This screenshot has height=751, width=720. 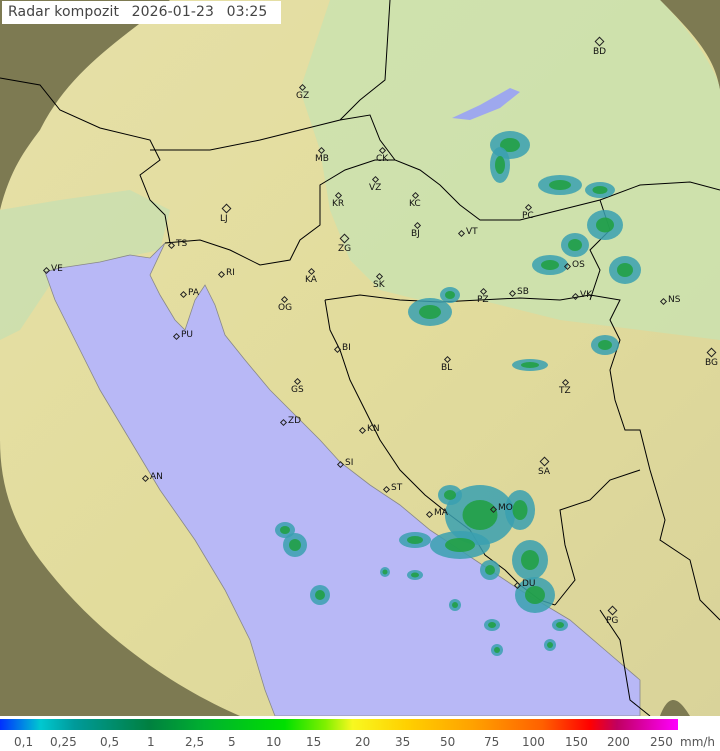 I want to click on legend-unit: mm/h, so click(x=698, y=742).